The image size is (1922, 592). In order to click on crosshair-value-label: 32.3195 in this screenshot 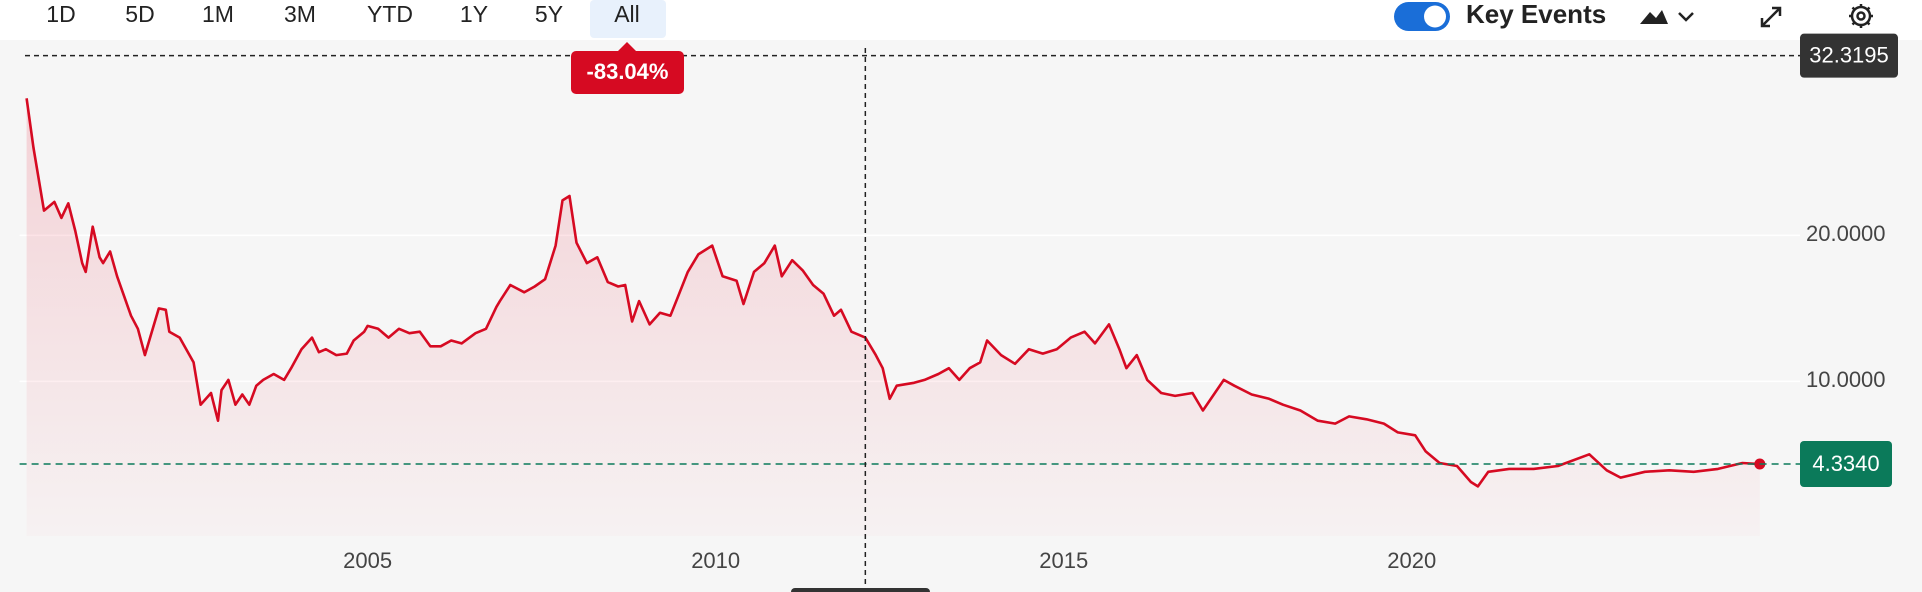, I will do `click(1849, 54)`.